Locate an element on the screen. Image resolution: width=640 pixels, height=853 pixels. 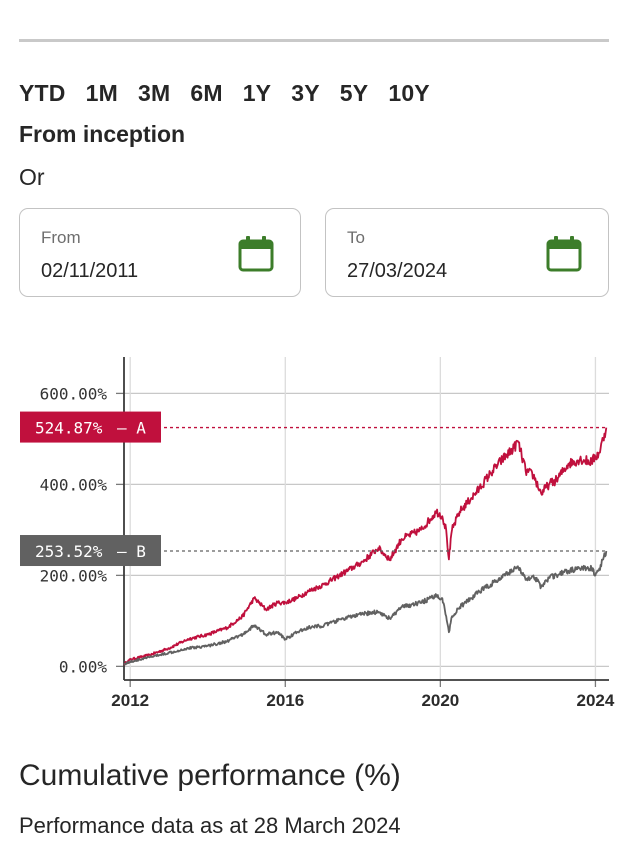
period-ytd: YTD is located at coordinates (42, 93).